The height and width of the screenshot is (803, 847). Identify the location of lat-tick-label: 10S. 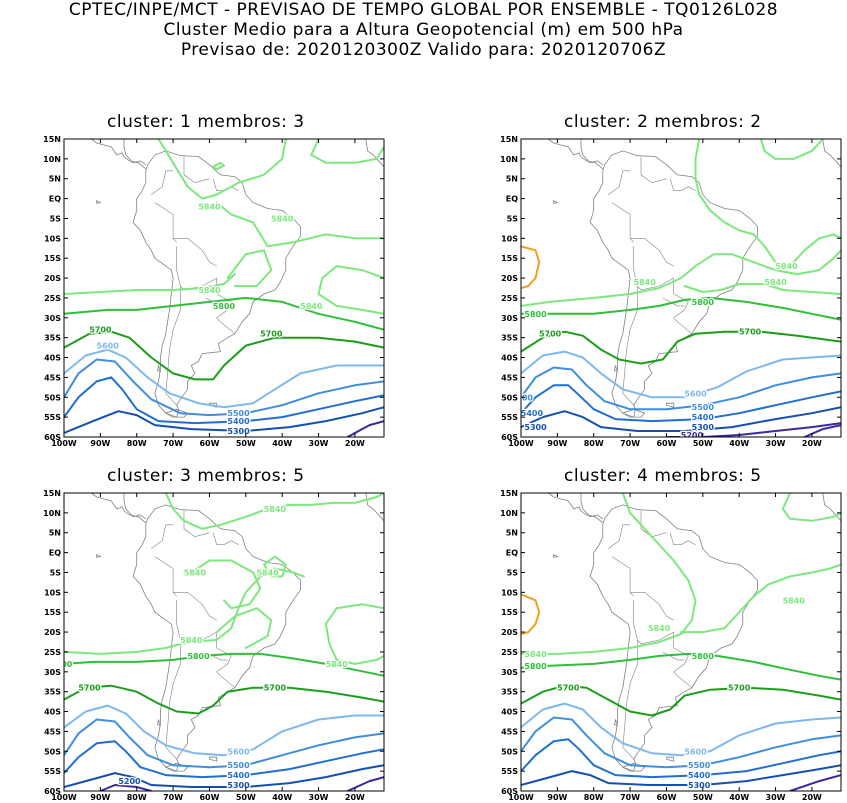
(509, 238).